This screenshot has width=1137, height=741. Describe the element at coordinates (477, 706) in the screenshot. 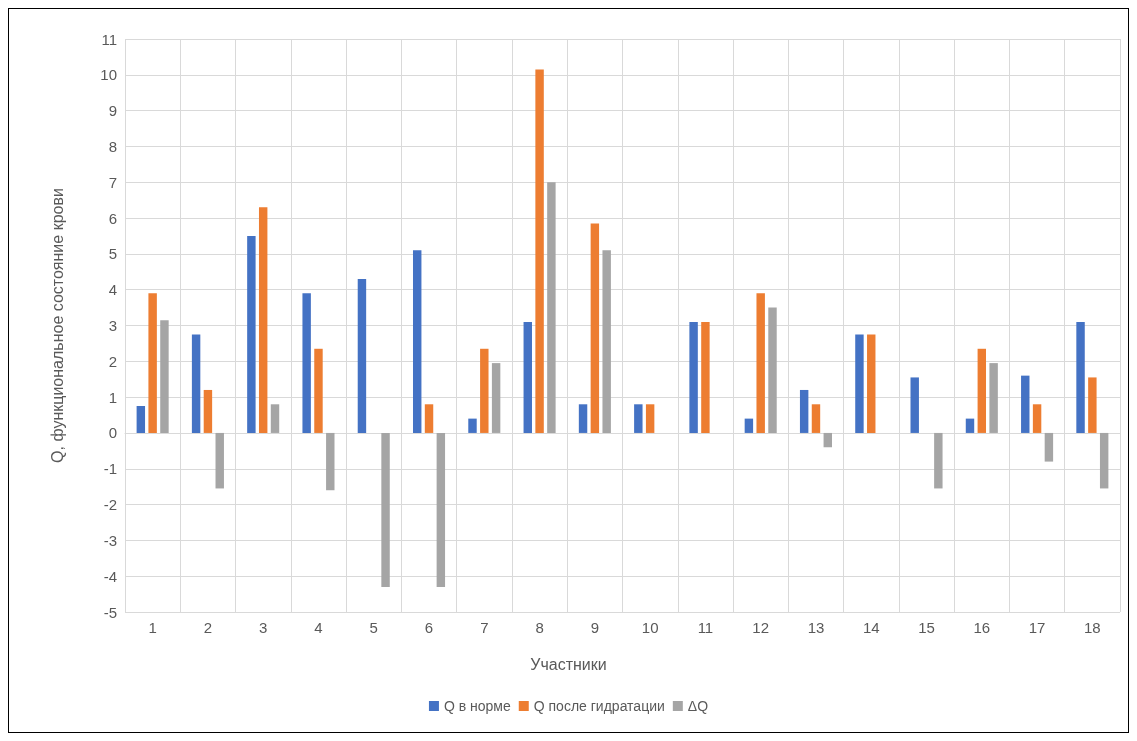

I see `legend-label: Q в норме` at that location.